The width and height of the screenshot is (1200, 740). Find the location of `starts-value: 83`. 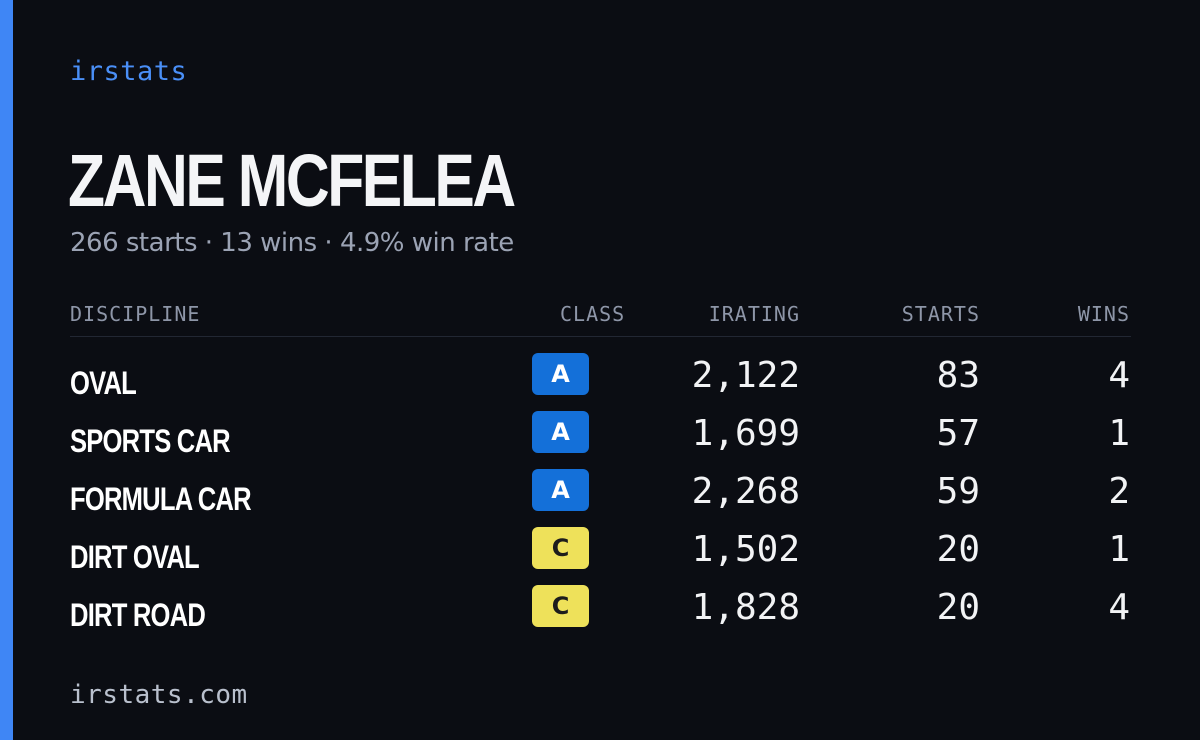

starts-value: 83 is located at coordinates (958, 375).